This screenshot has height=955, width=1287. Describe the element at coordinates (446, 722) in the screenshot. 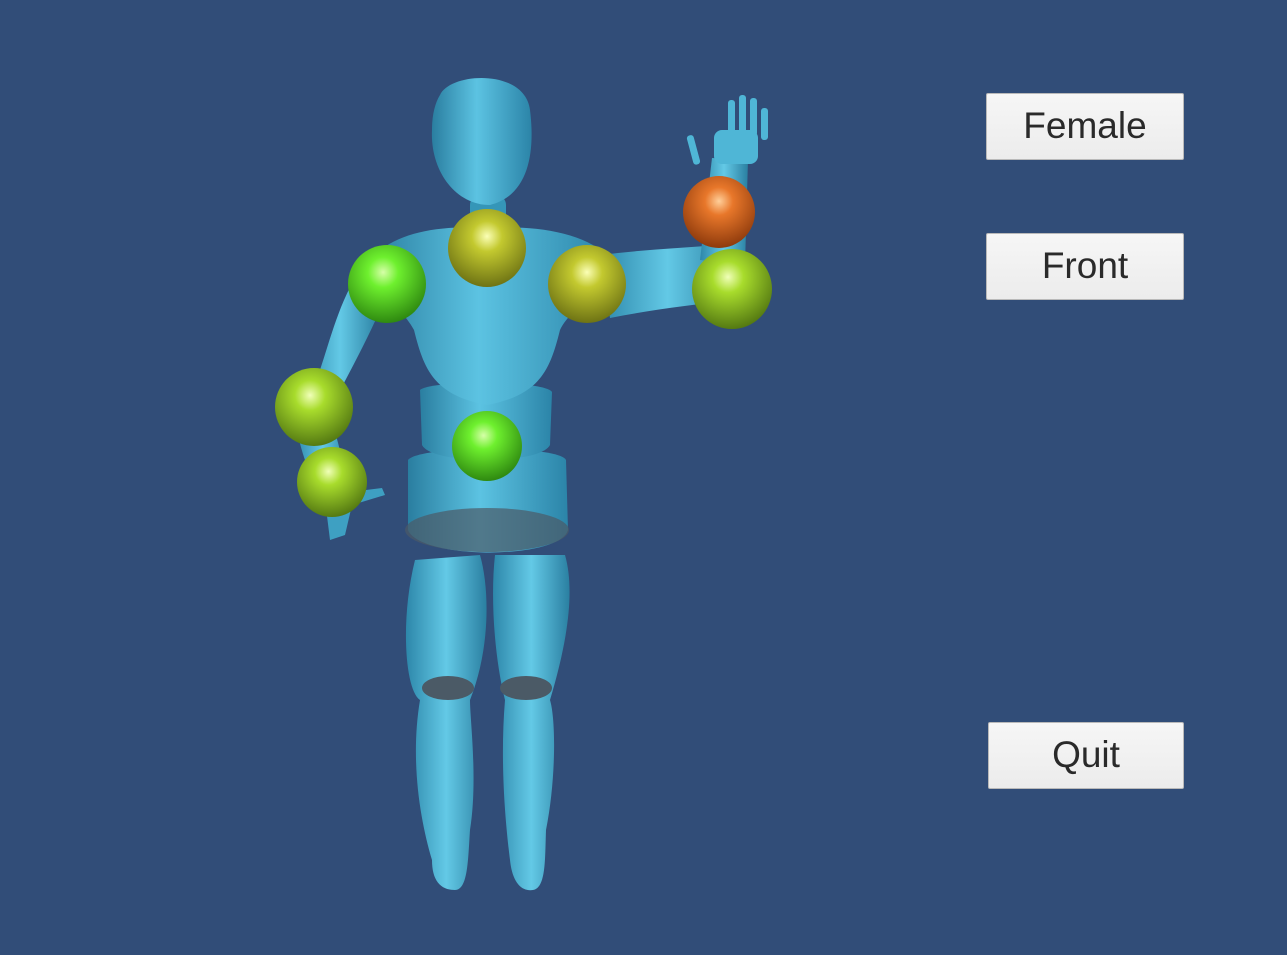

I see `left-leg` at that location.